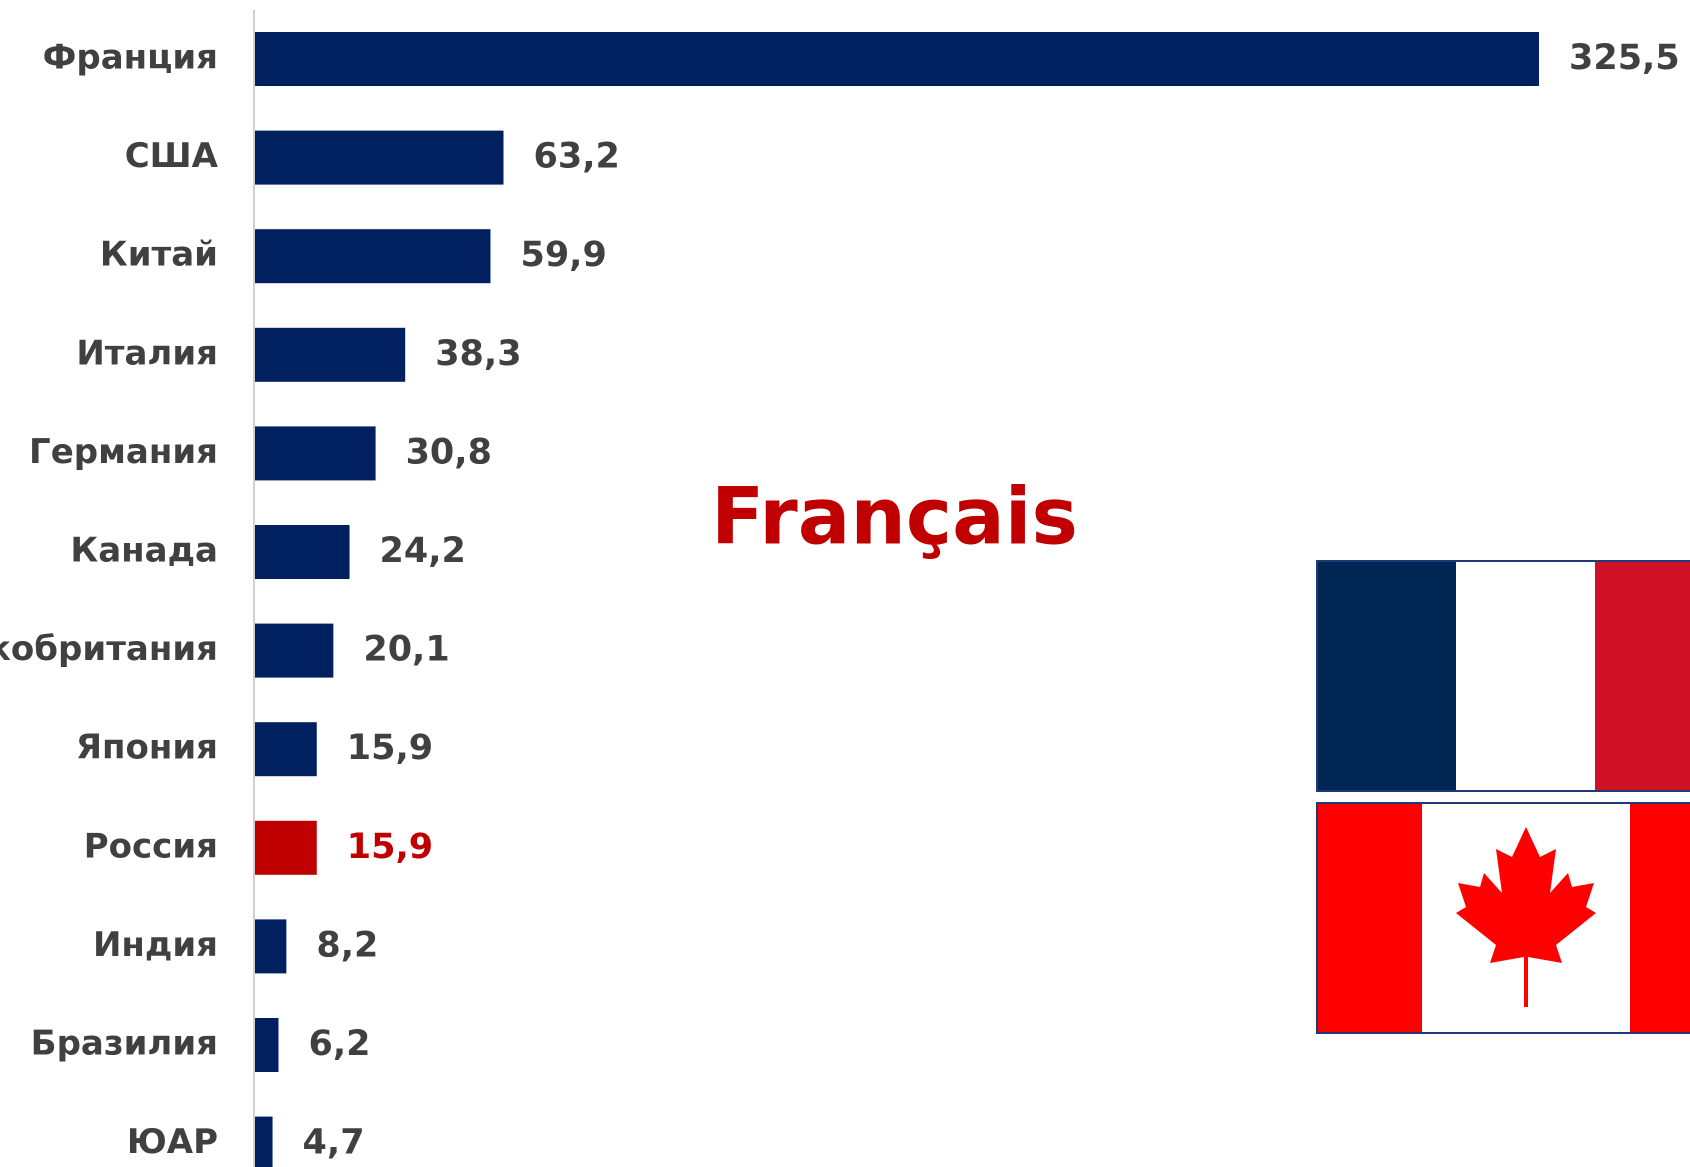  Describe the element at coordinates (423, 551) in the screenshot. I see `data-label: 24,2` at that location.